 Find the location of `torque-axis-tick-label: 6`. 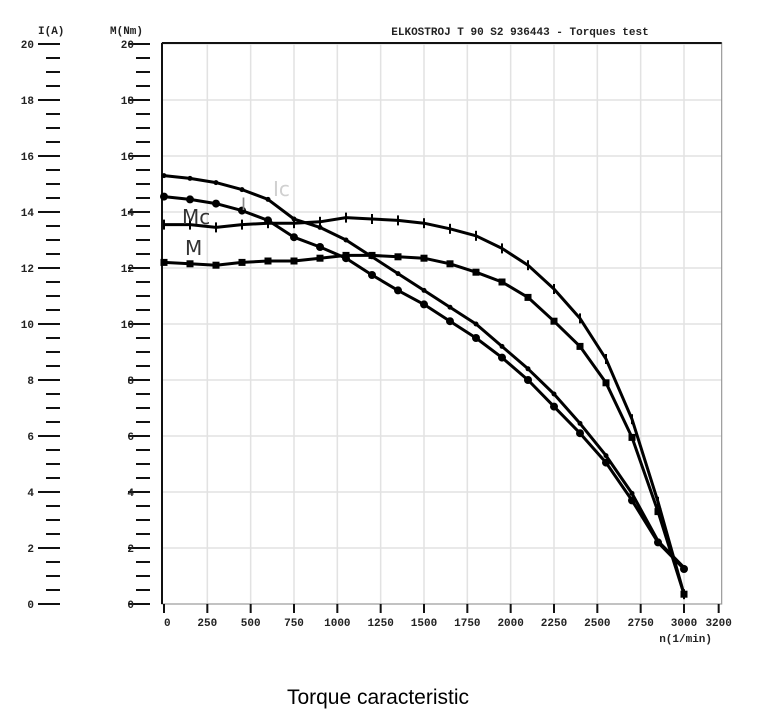

torque-axis-tick-label: 6 is located at coordinates (130, 438).